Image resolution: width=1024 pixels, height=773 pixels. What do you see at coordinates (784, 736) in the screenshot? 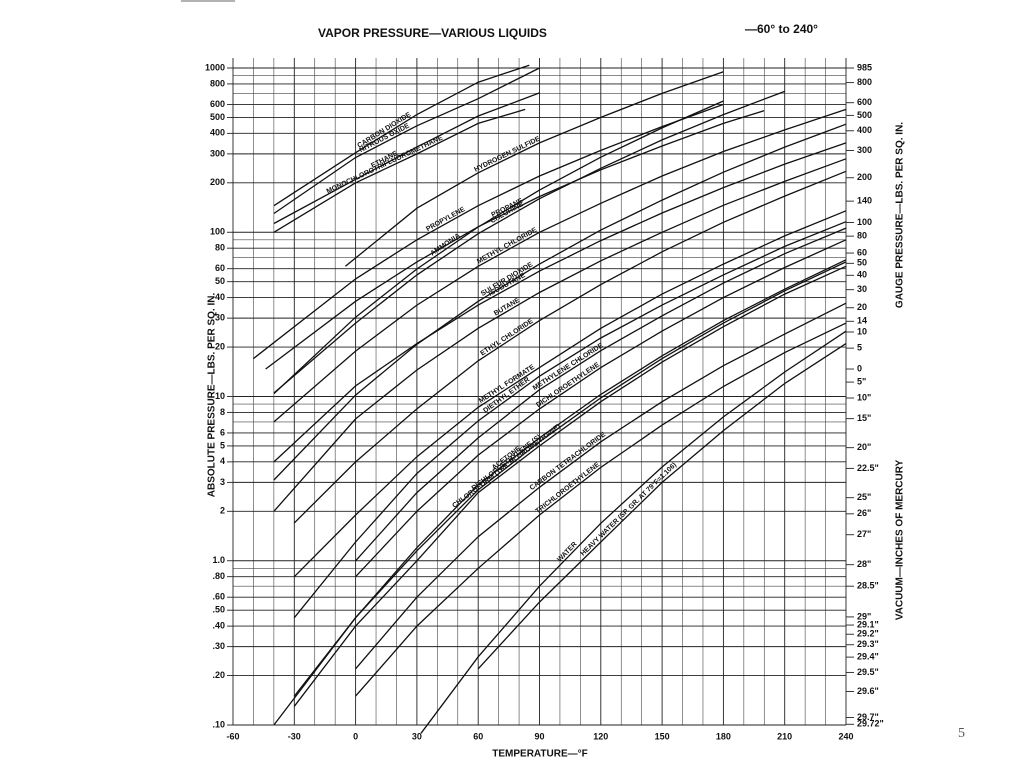
I see `x-tick-label: 210` at bounding box center [784, 736].